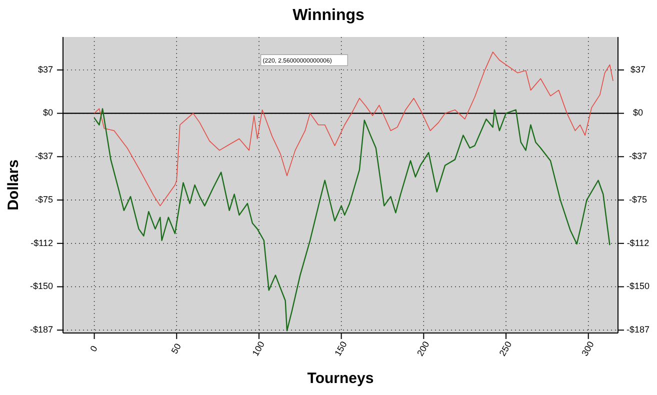 The width and height of the screenshot is (657, 395). I want to click on x-tick-label: 250, so click(505, 349).